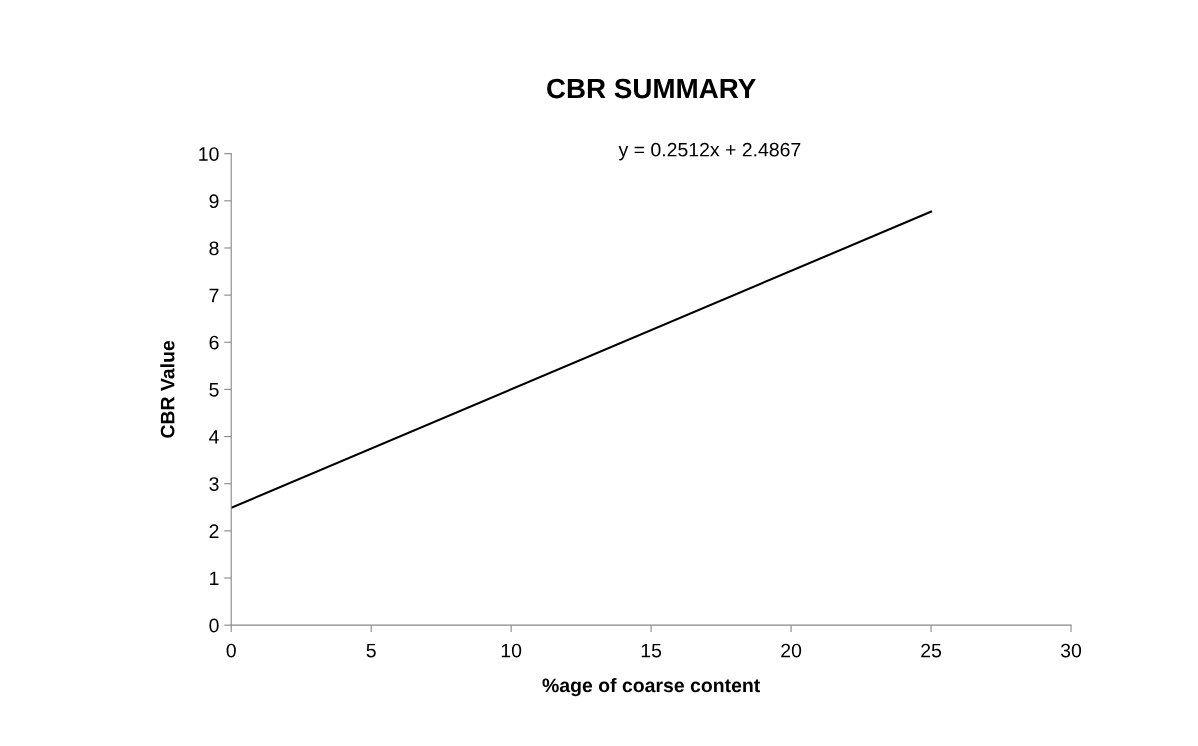 This screenshot has width=1198, height=746. I want to click on annotation: y = 0.2512x + 2.4867, so click(709, 151).